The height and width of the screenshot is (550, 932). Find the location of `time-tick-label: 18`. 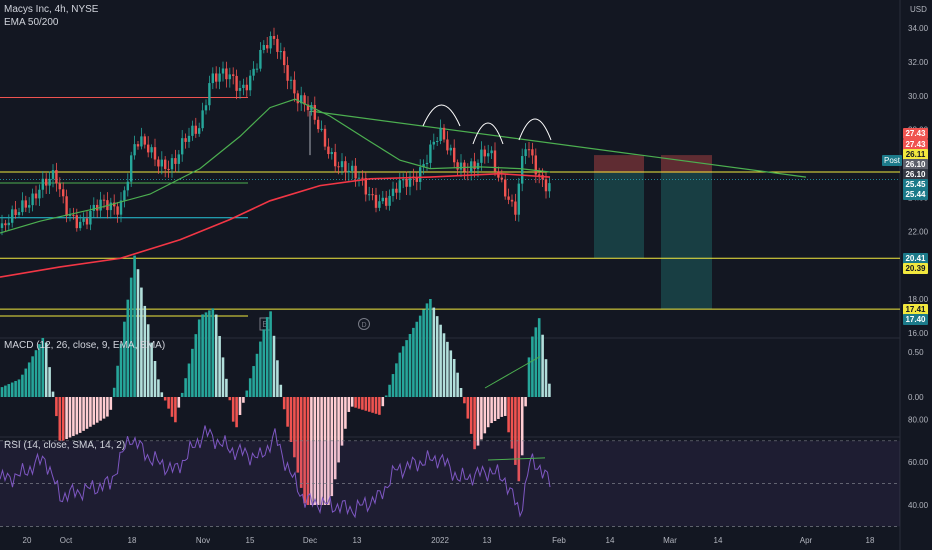

time-tick-label: 18 is located at coordinates (132, 540).